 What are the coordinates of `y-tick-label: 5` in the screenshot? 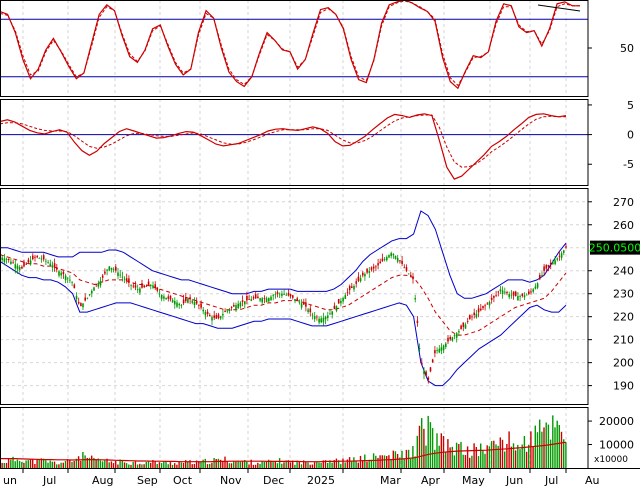 It's located at (630, 105).